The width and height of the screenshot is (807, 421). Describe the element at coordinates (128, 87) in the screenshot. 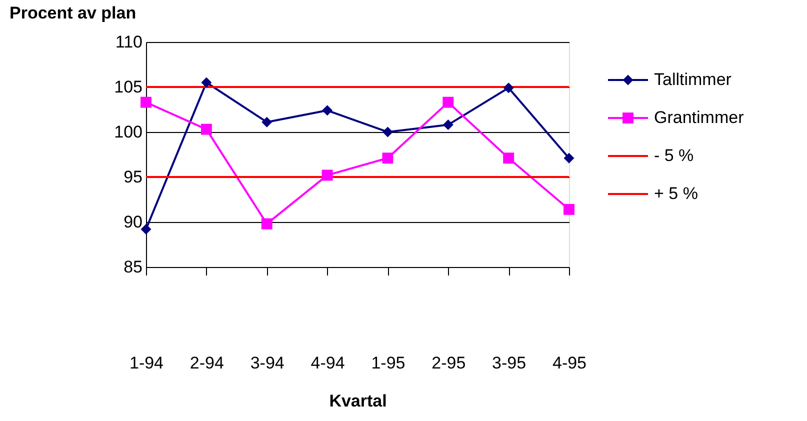

I see `y-tick-label: 105` at that location.